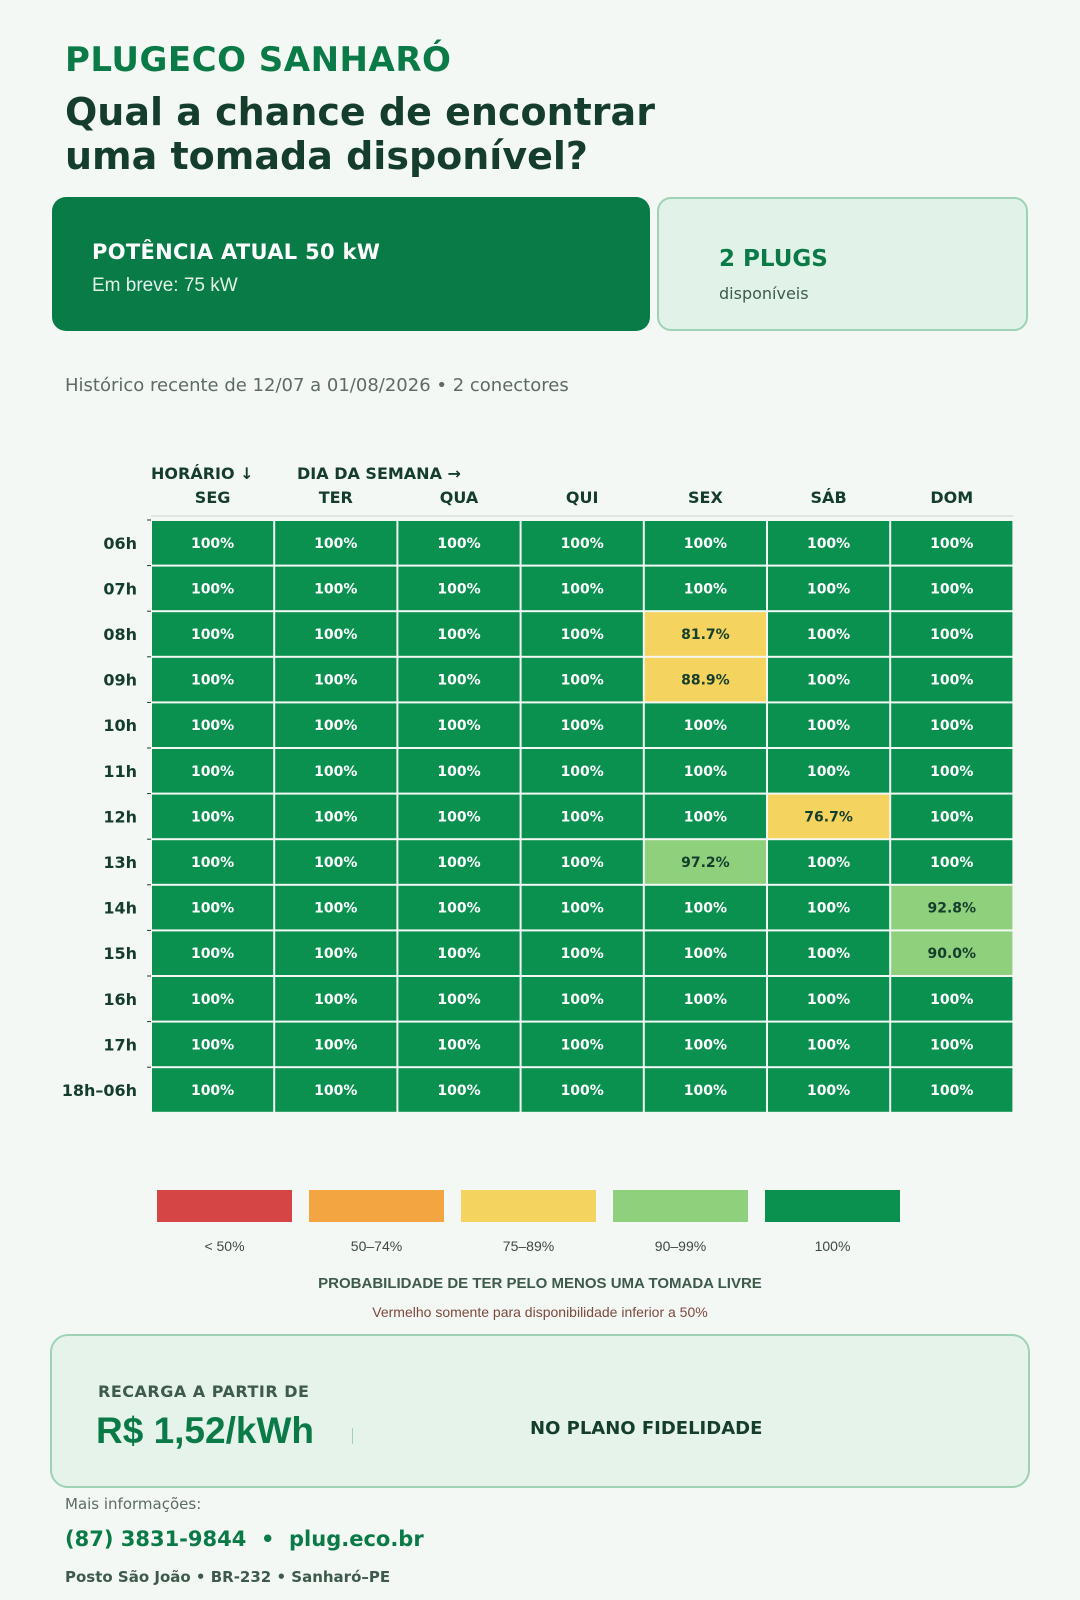 This screenshot has height=1600, width=1080. I want to click on column-label: TER, so click(336, 497).